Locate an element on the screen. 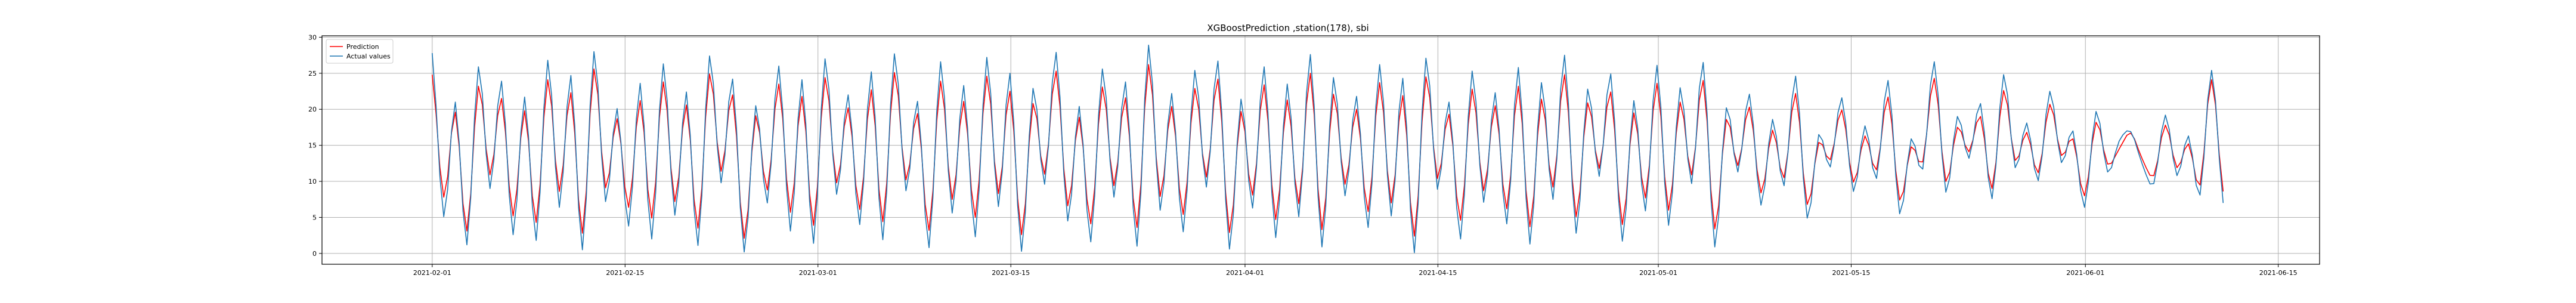 The width and height of the screenshot is (2576, 303). x-tick-label: 2021-02-15 is located at coordinates (625, 273).